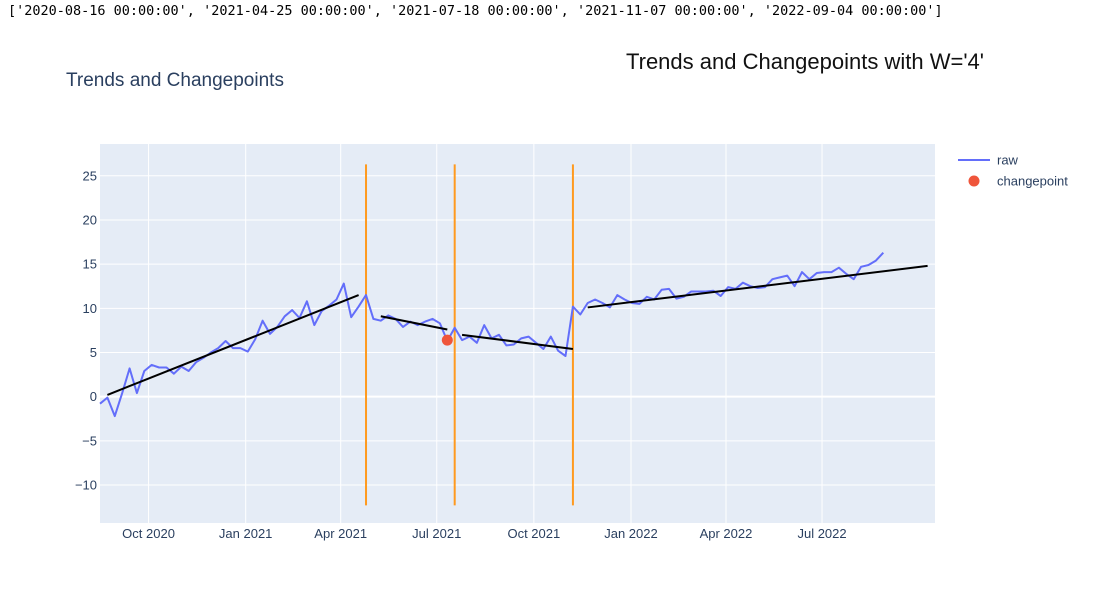  What do you see at coordinates (148, 533) in the screenshot?
I see `x-tick-label: Oct 2020` at bounding box center [148, 533].